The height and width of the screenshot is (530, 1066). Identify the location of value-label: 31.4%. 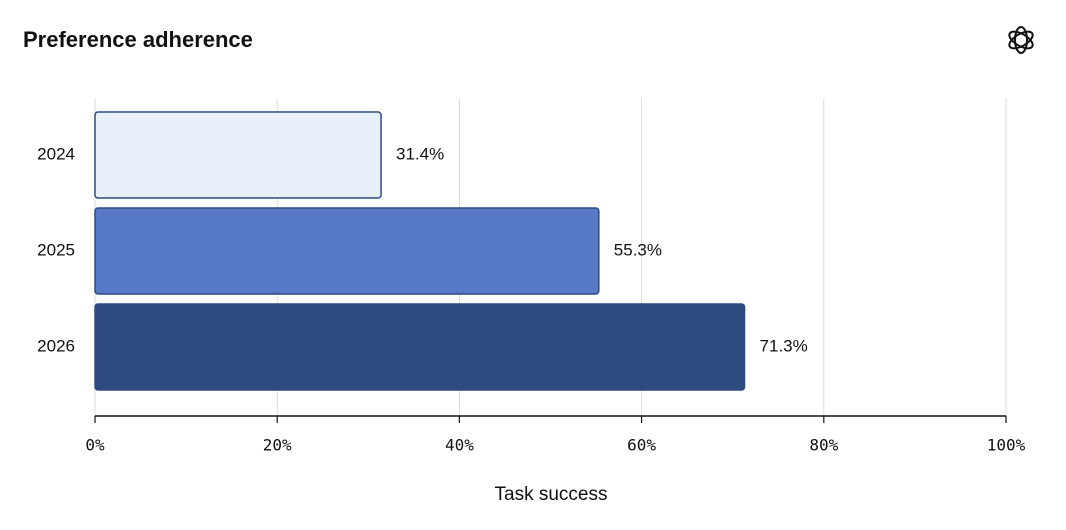
(420, 153).